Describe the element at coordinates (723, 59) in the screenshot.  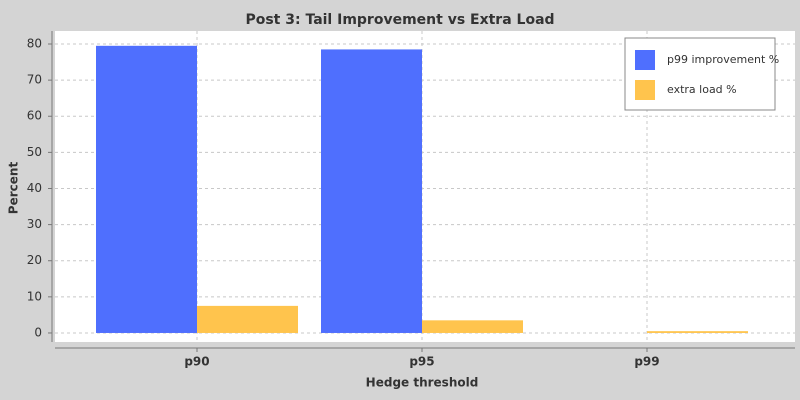
I see `legend-label: p99 improvement %` at that location.